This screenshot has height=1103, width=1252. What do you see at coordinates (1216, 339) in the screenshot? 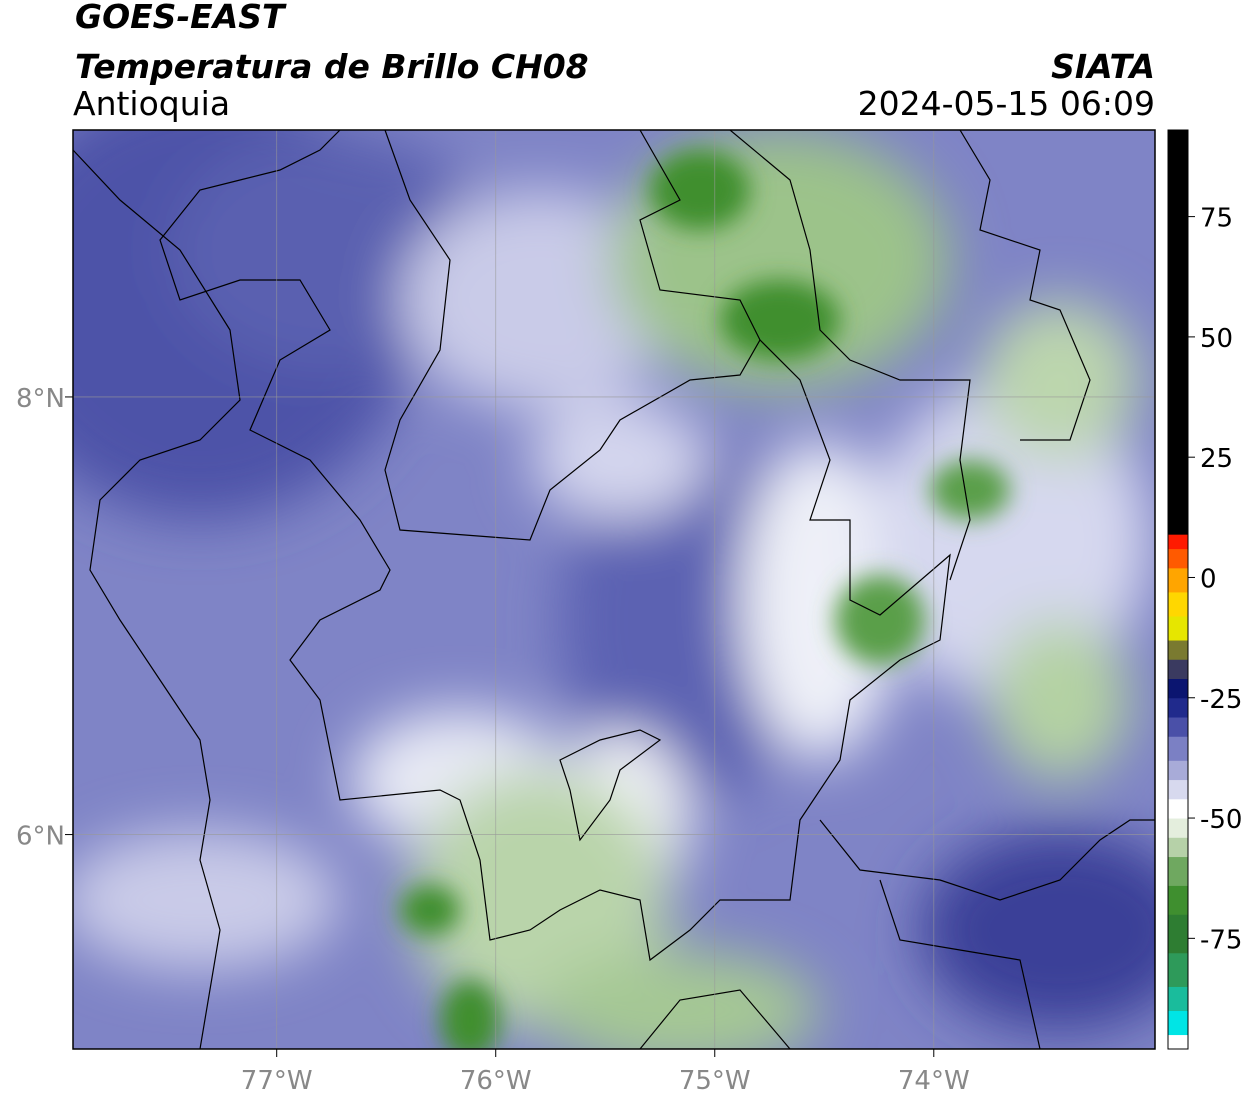
I see `colorbar-tick-label: 50` at bounding box center [1216, 339].